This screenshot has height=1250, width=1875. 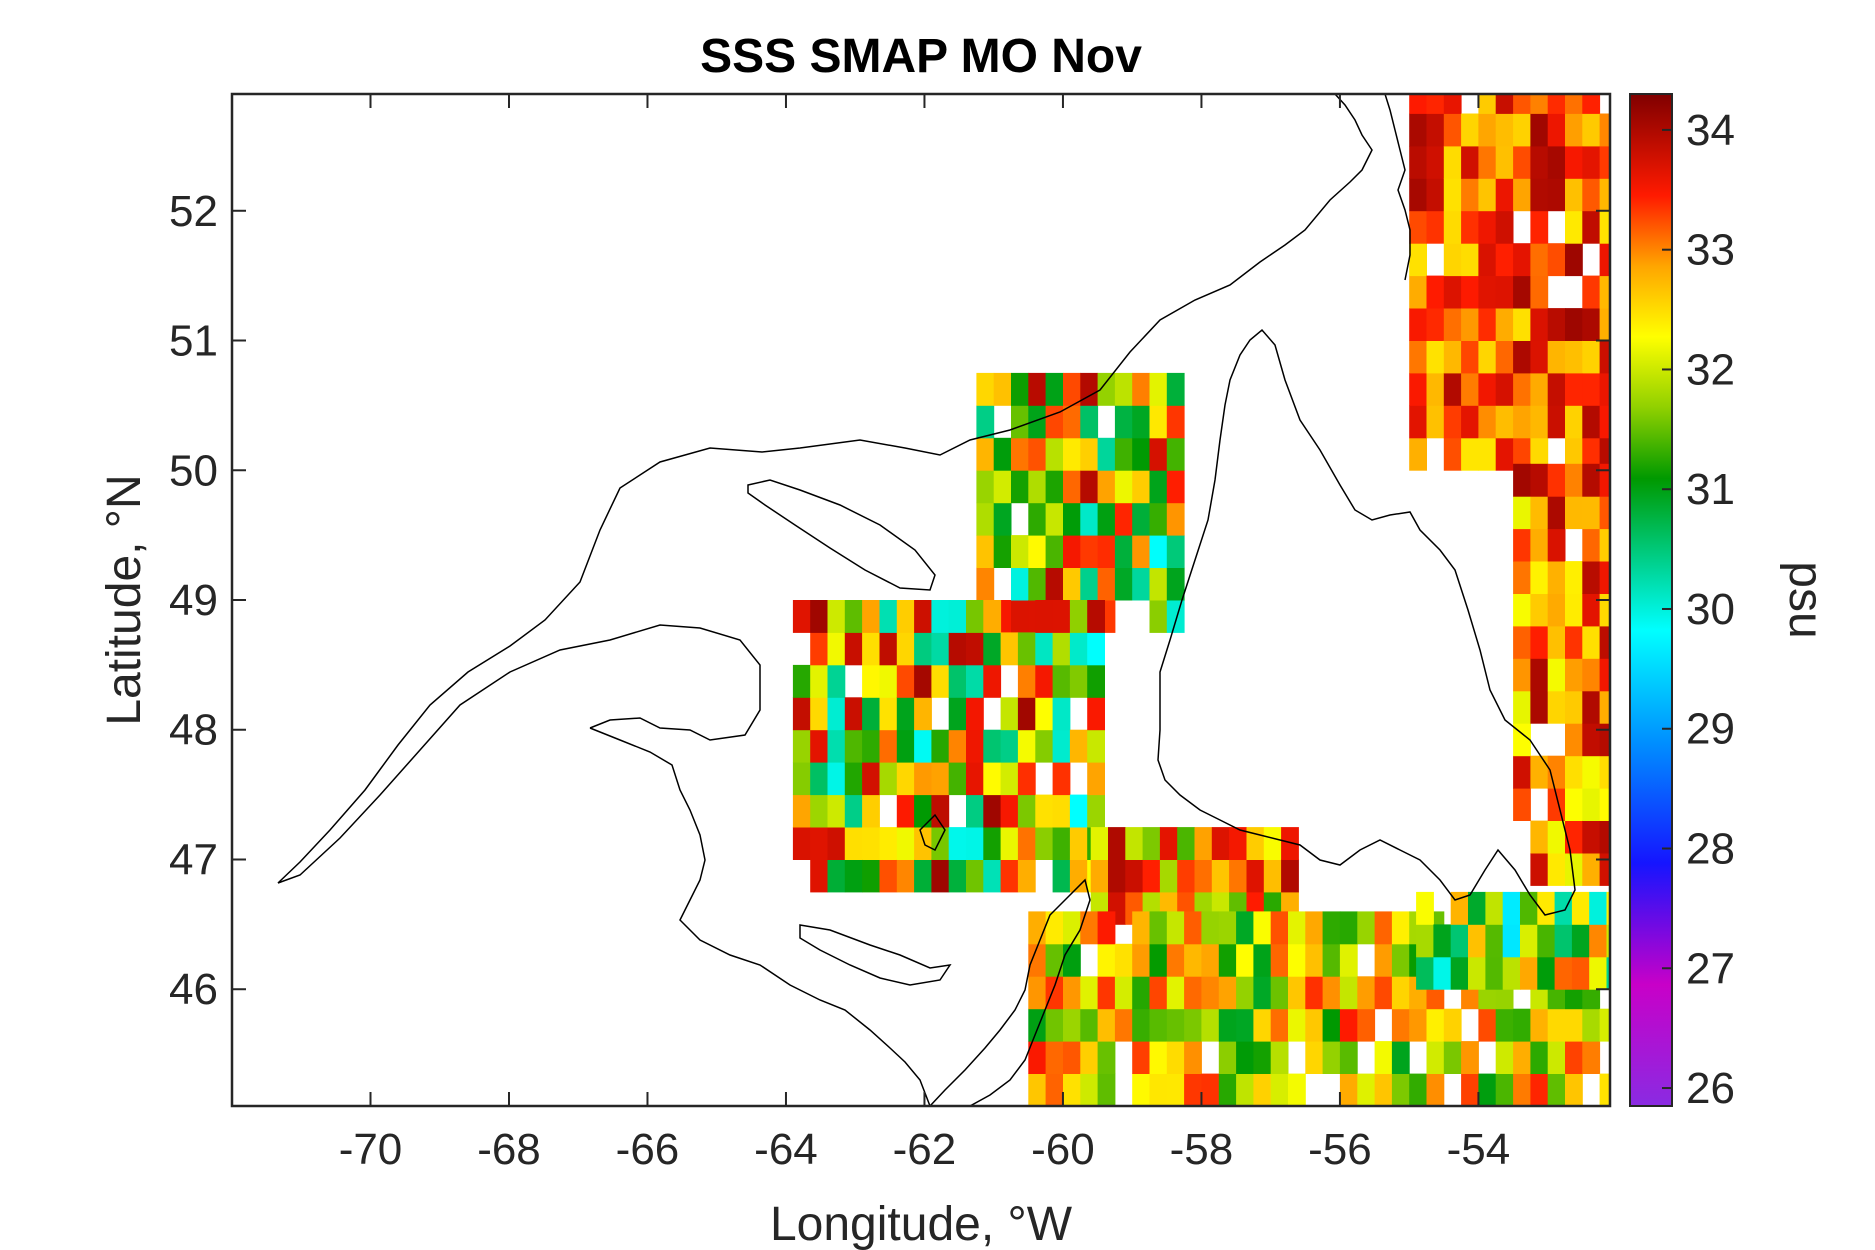 What do you see at coordinates (932, 832) in the screenshot?
I see `coastline-magdalen` at bounding box center [932, 832].